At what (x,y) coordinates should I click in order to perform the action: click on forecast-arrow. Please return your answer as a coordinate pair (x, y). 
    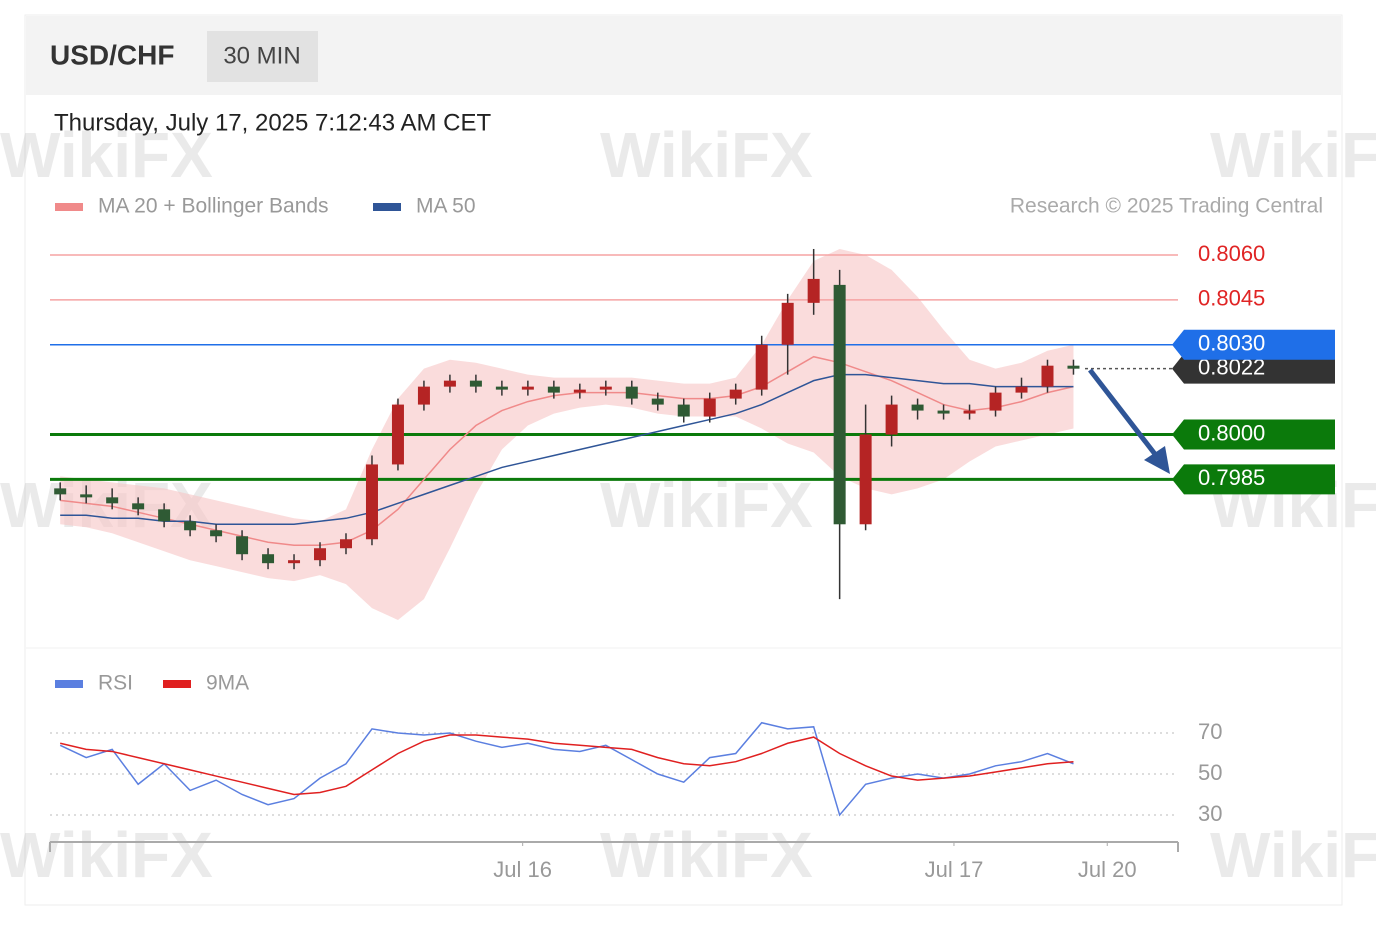
    Looking at the image, I should click on (1129, 421).